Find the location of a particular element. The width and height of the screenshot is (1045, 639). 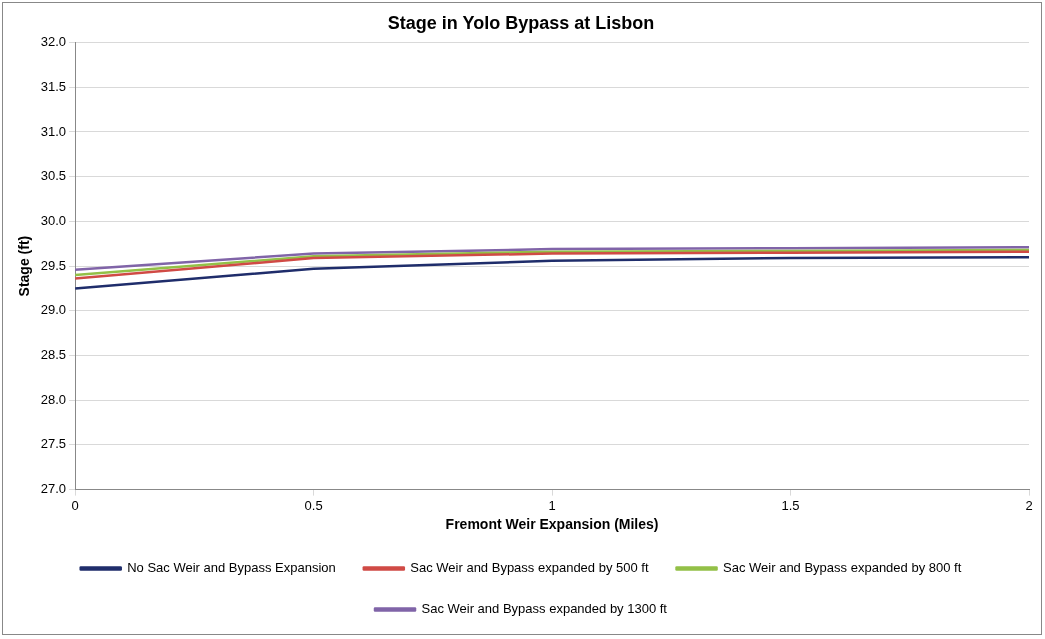

y-axis-title: Stage (ft) is located at coordinates (24, 266).